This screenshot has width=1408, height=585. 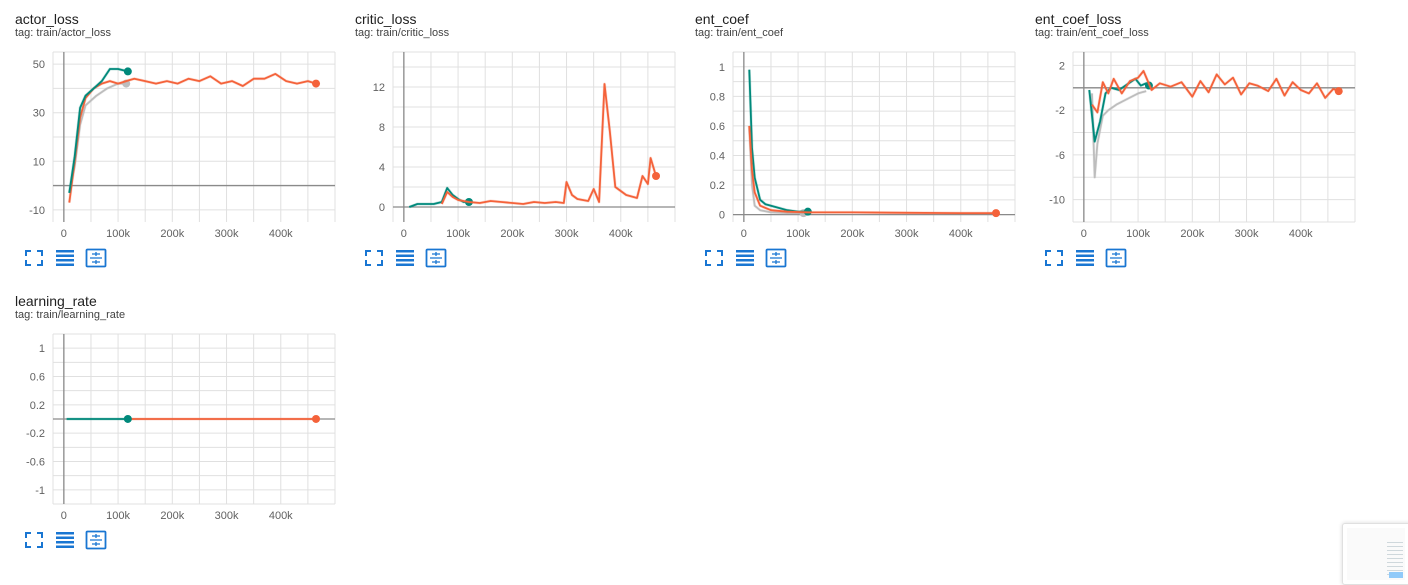 I want to click on chart-title: critic_loss, so click(x=386, y=19).